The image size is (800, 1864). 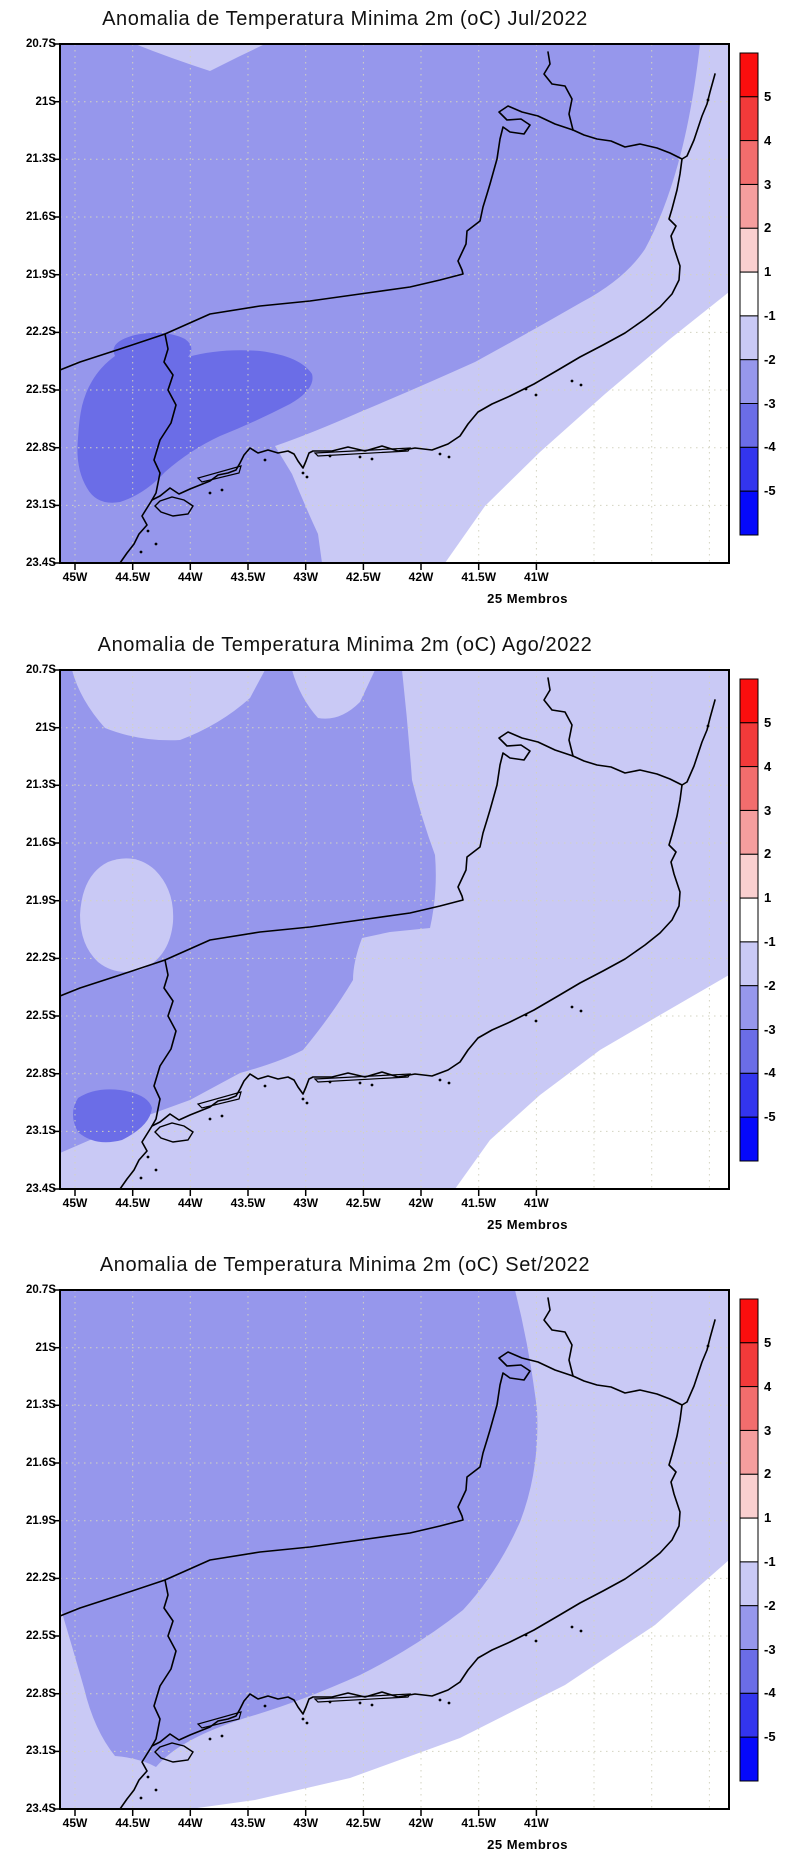 What do you see at coordinates (40, 1073) in the screenshot?
I see `lat-axis-label: 22.8S` at bounding box center [40, 1073].